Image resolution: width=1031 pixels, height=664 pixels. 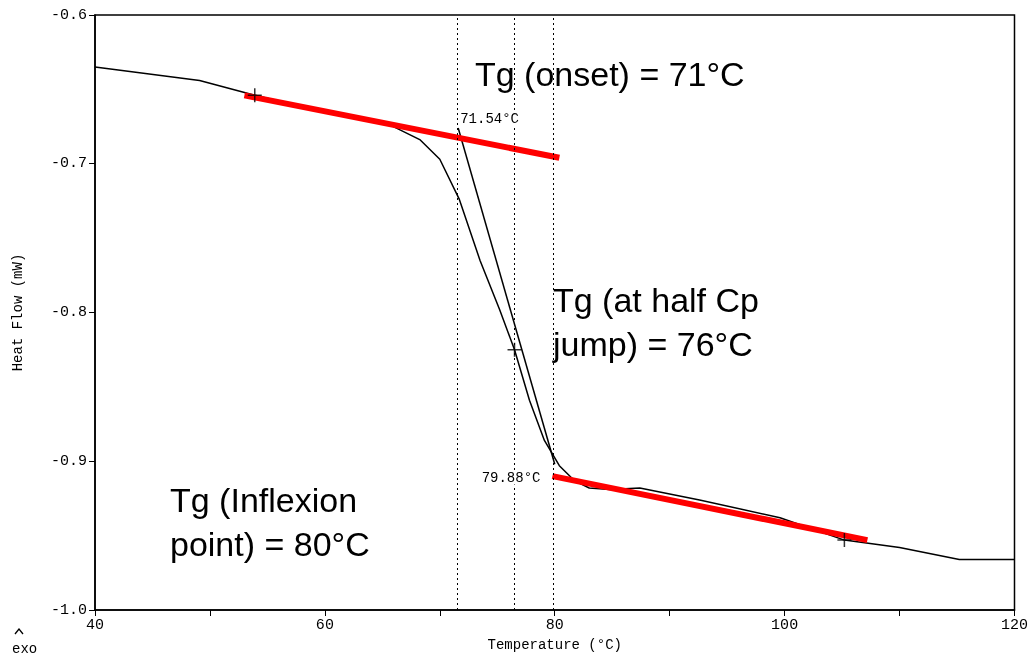 I want to click on x-tick-label: 60, so click(x=324, y=625).